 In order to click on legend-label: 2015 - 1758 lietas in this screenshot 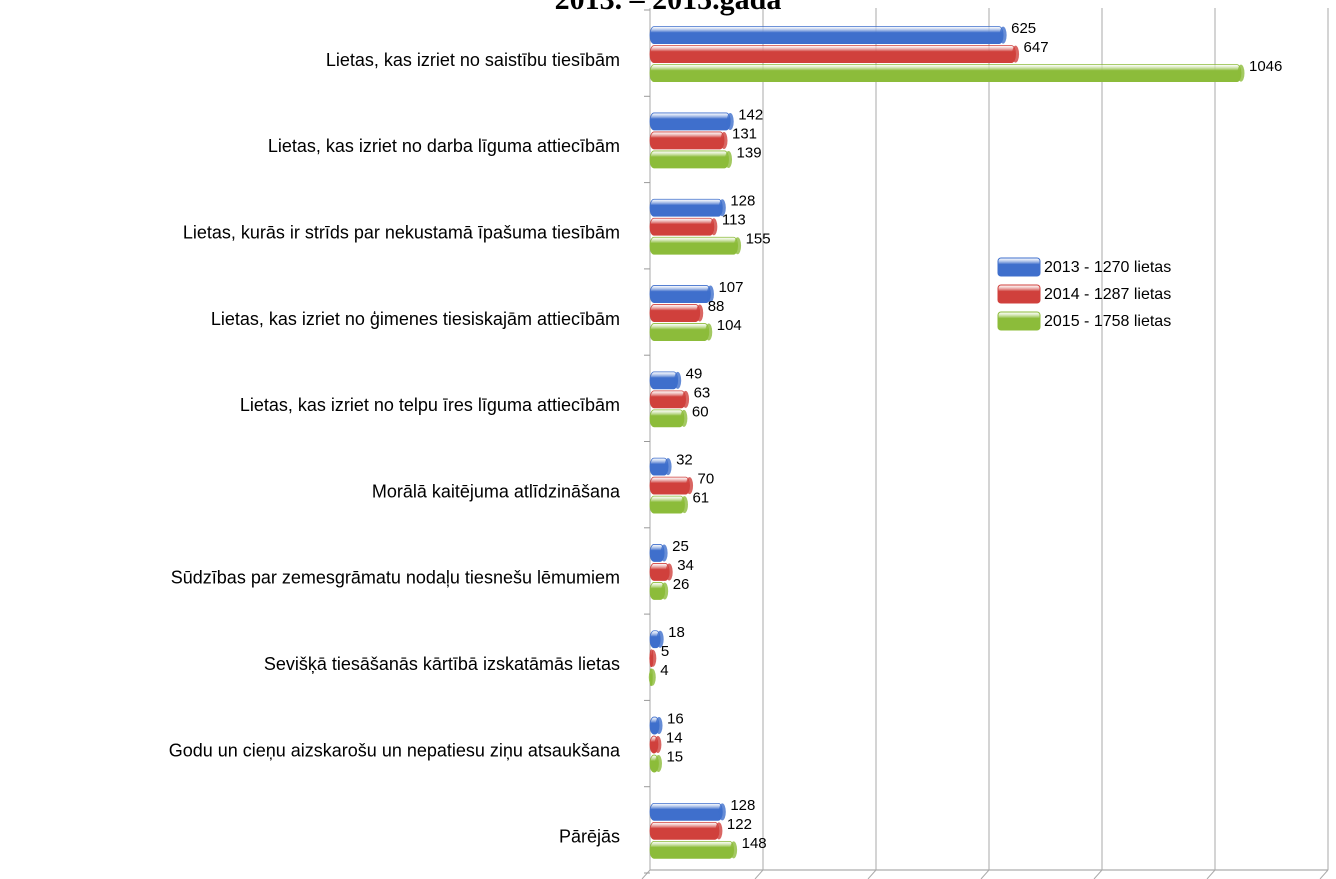, I will do `click(1107, 321)`.